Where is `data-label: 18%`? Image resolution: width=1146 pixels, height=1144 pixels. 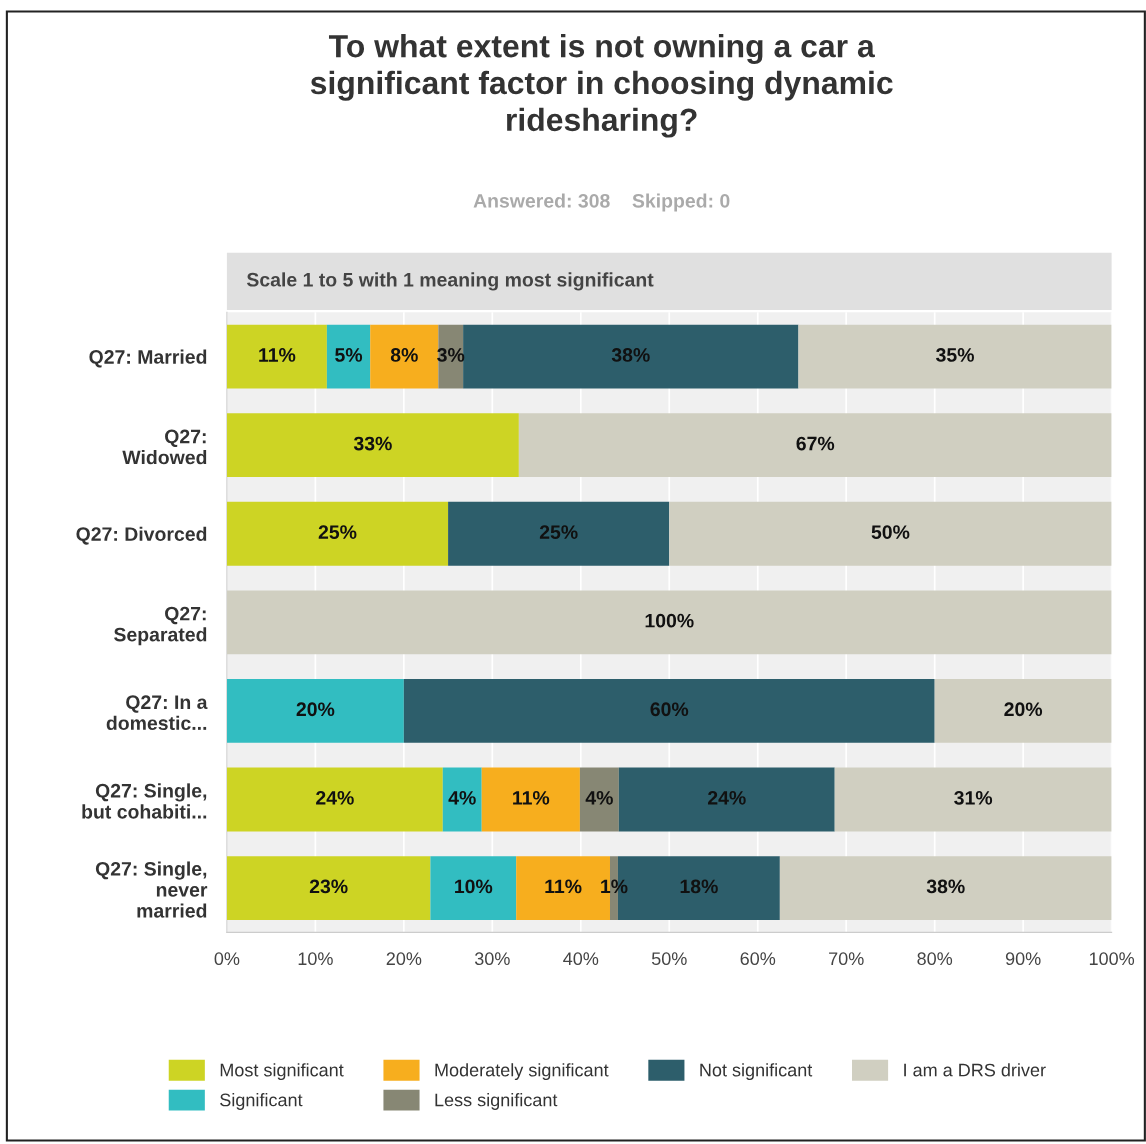 data-label: 18% is located at coordinates (699, 886).